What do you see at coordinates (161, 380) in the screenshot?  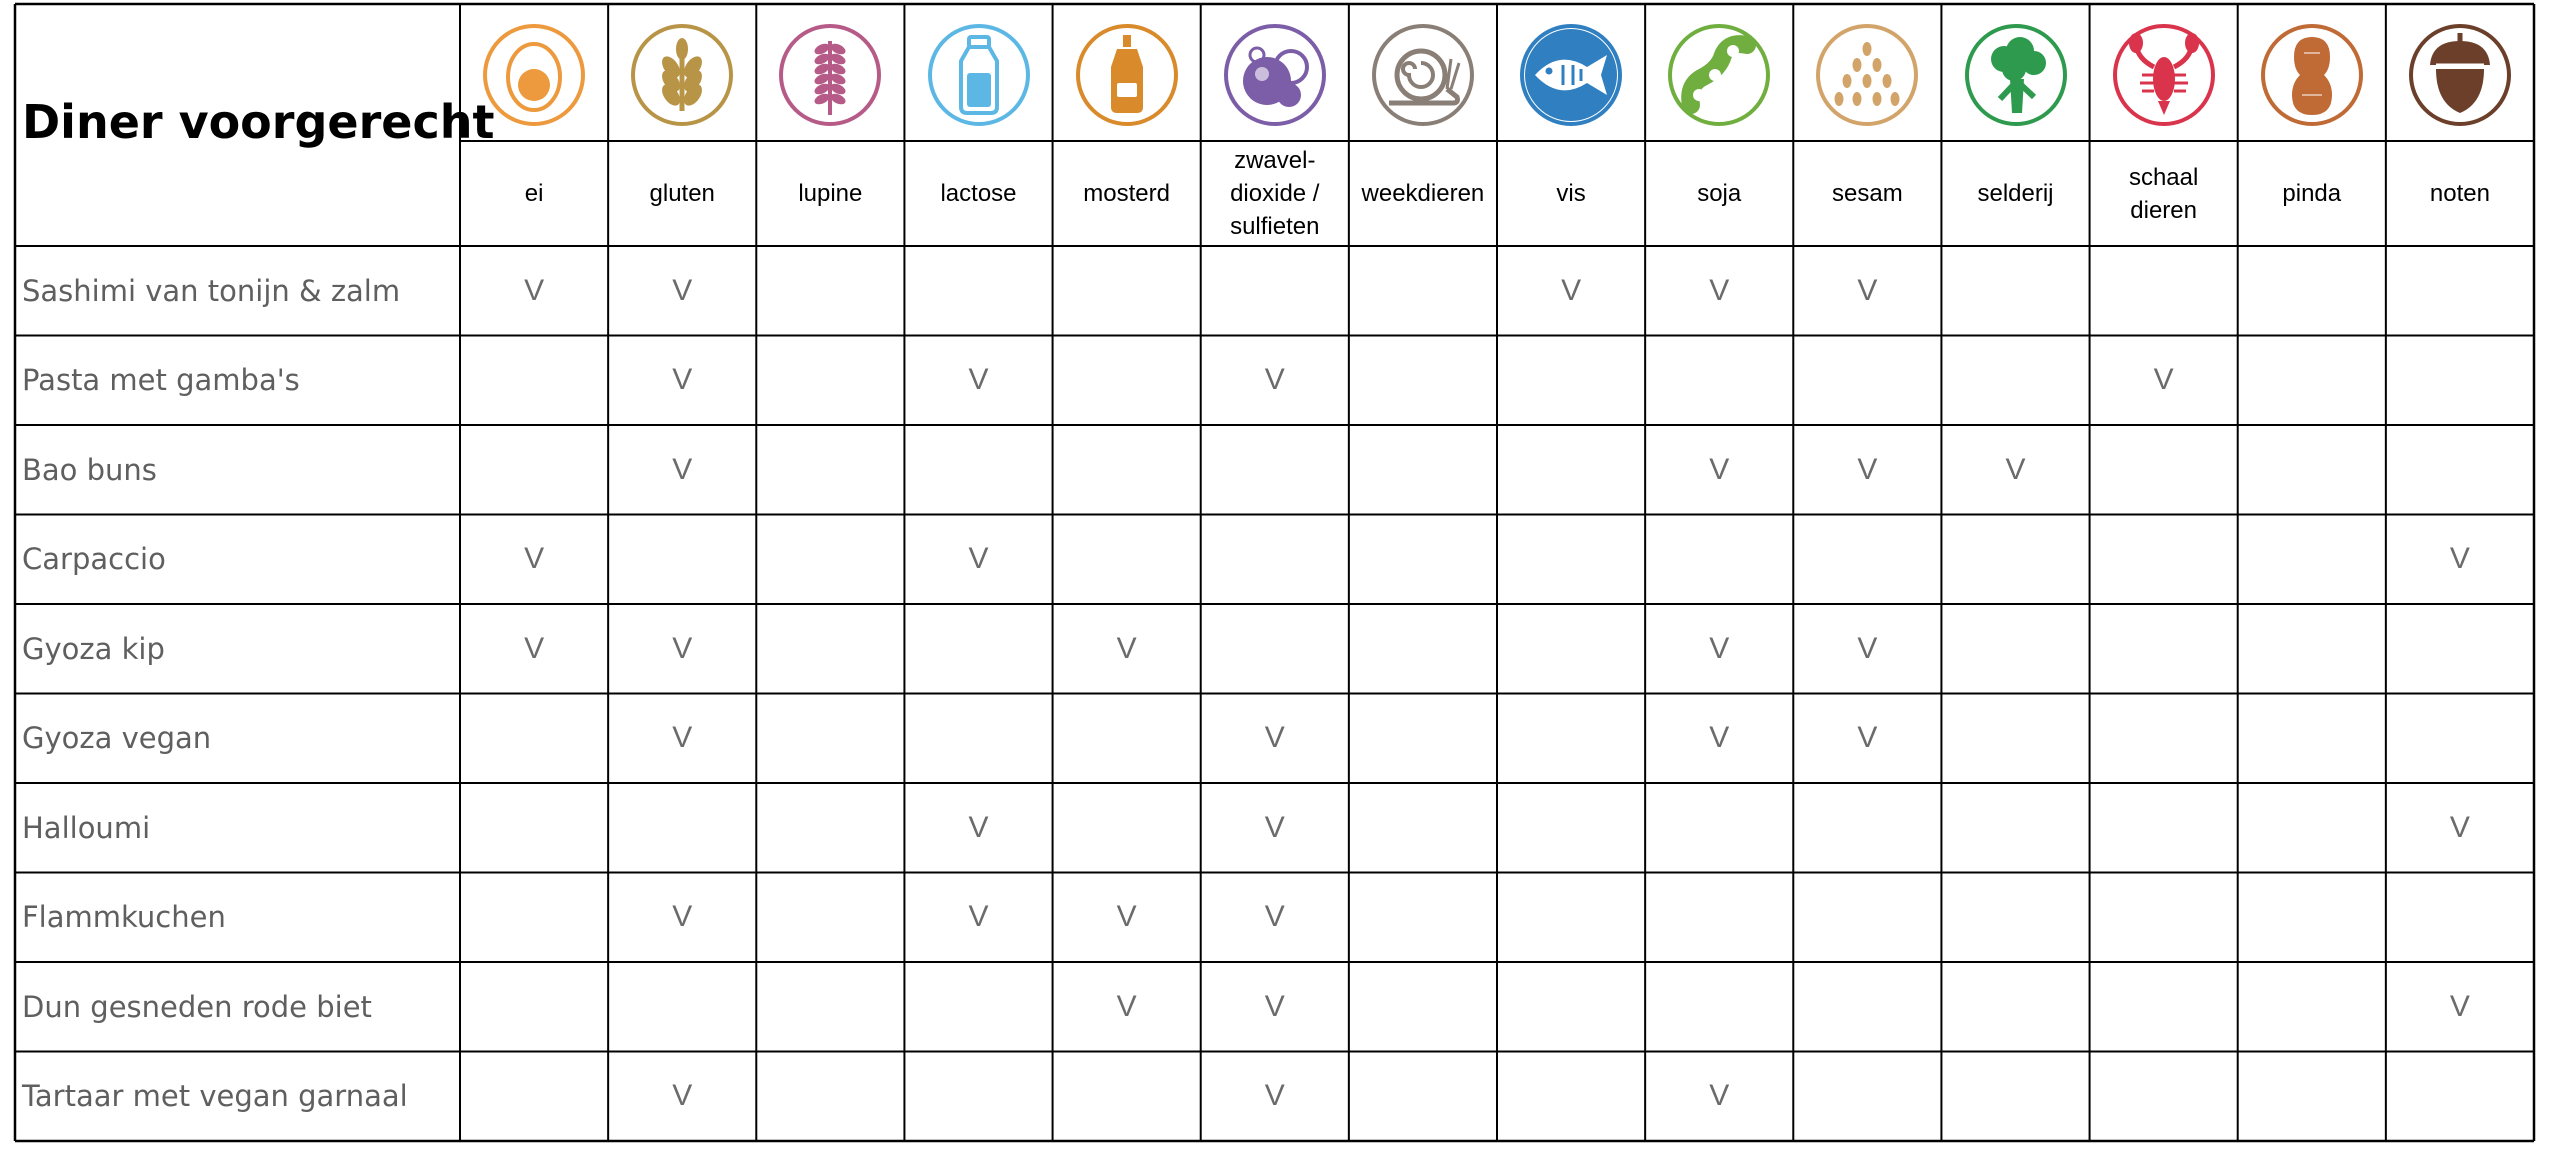 I see `dish-name: Pasta met gamba's` at bounding box center [161, 380].